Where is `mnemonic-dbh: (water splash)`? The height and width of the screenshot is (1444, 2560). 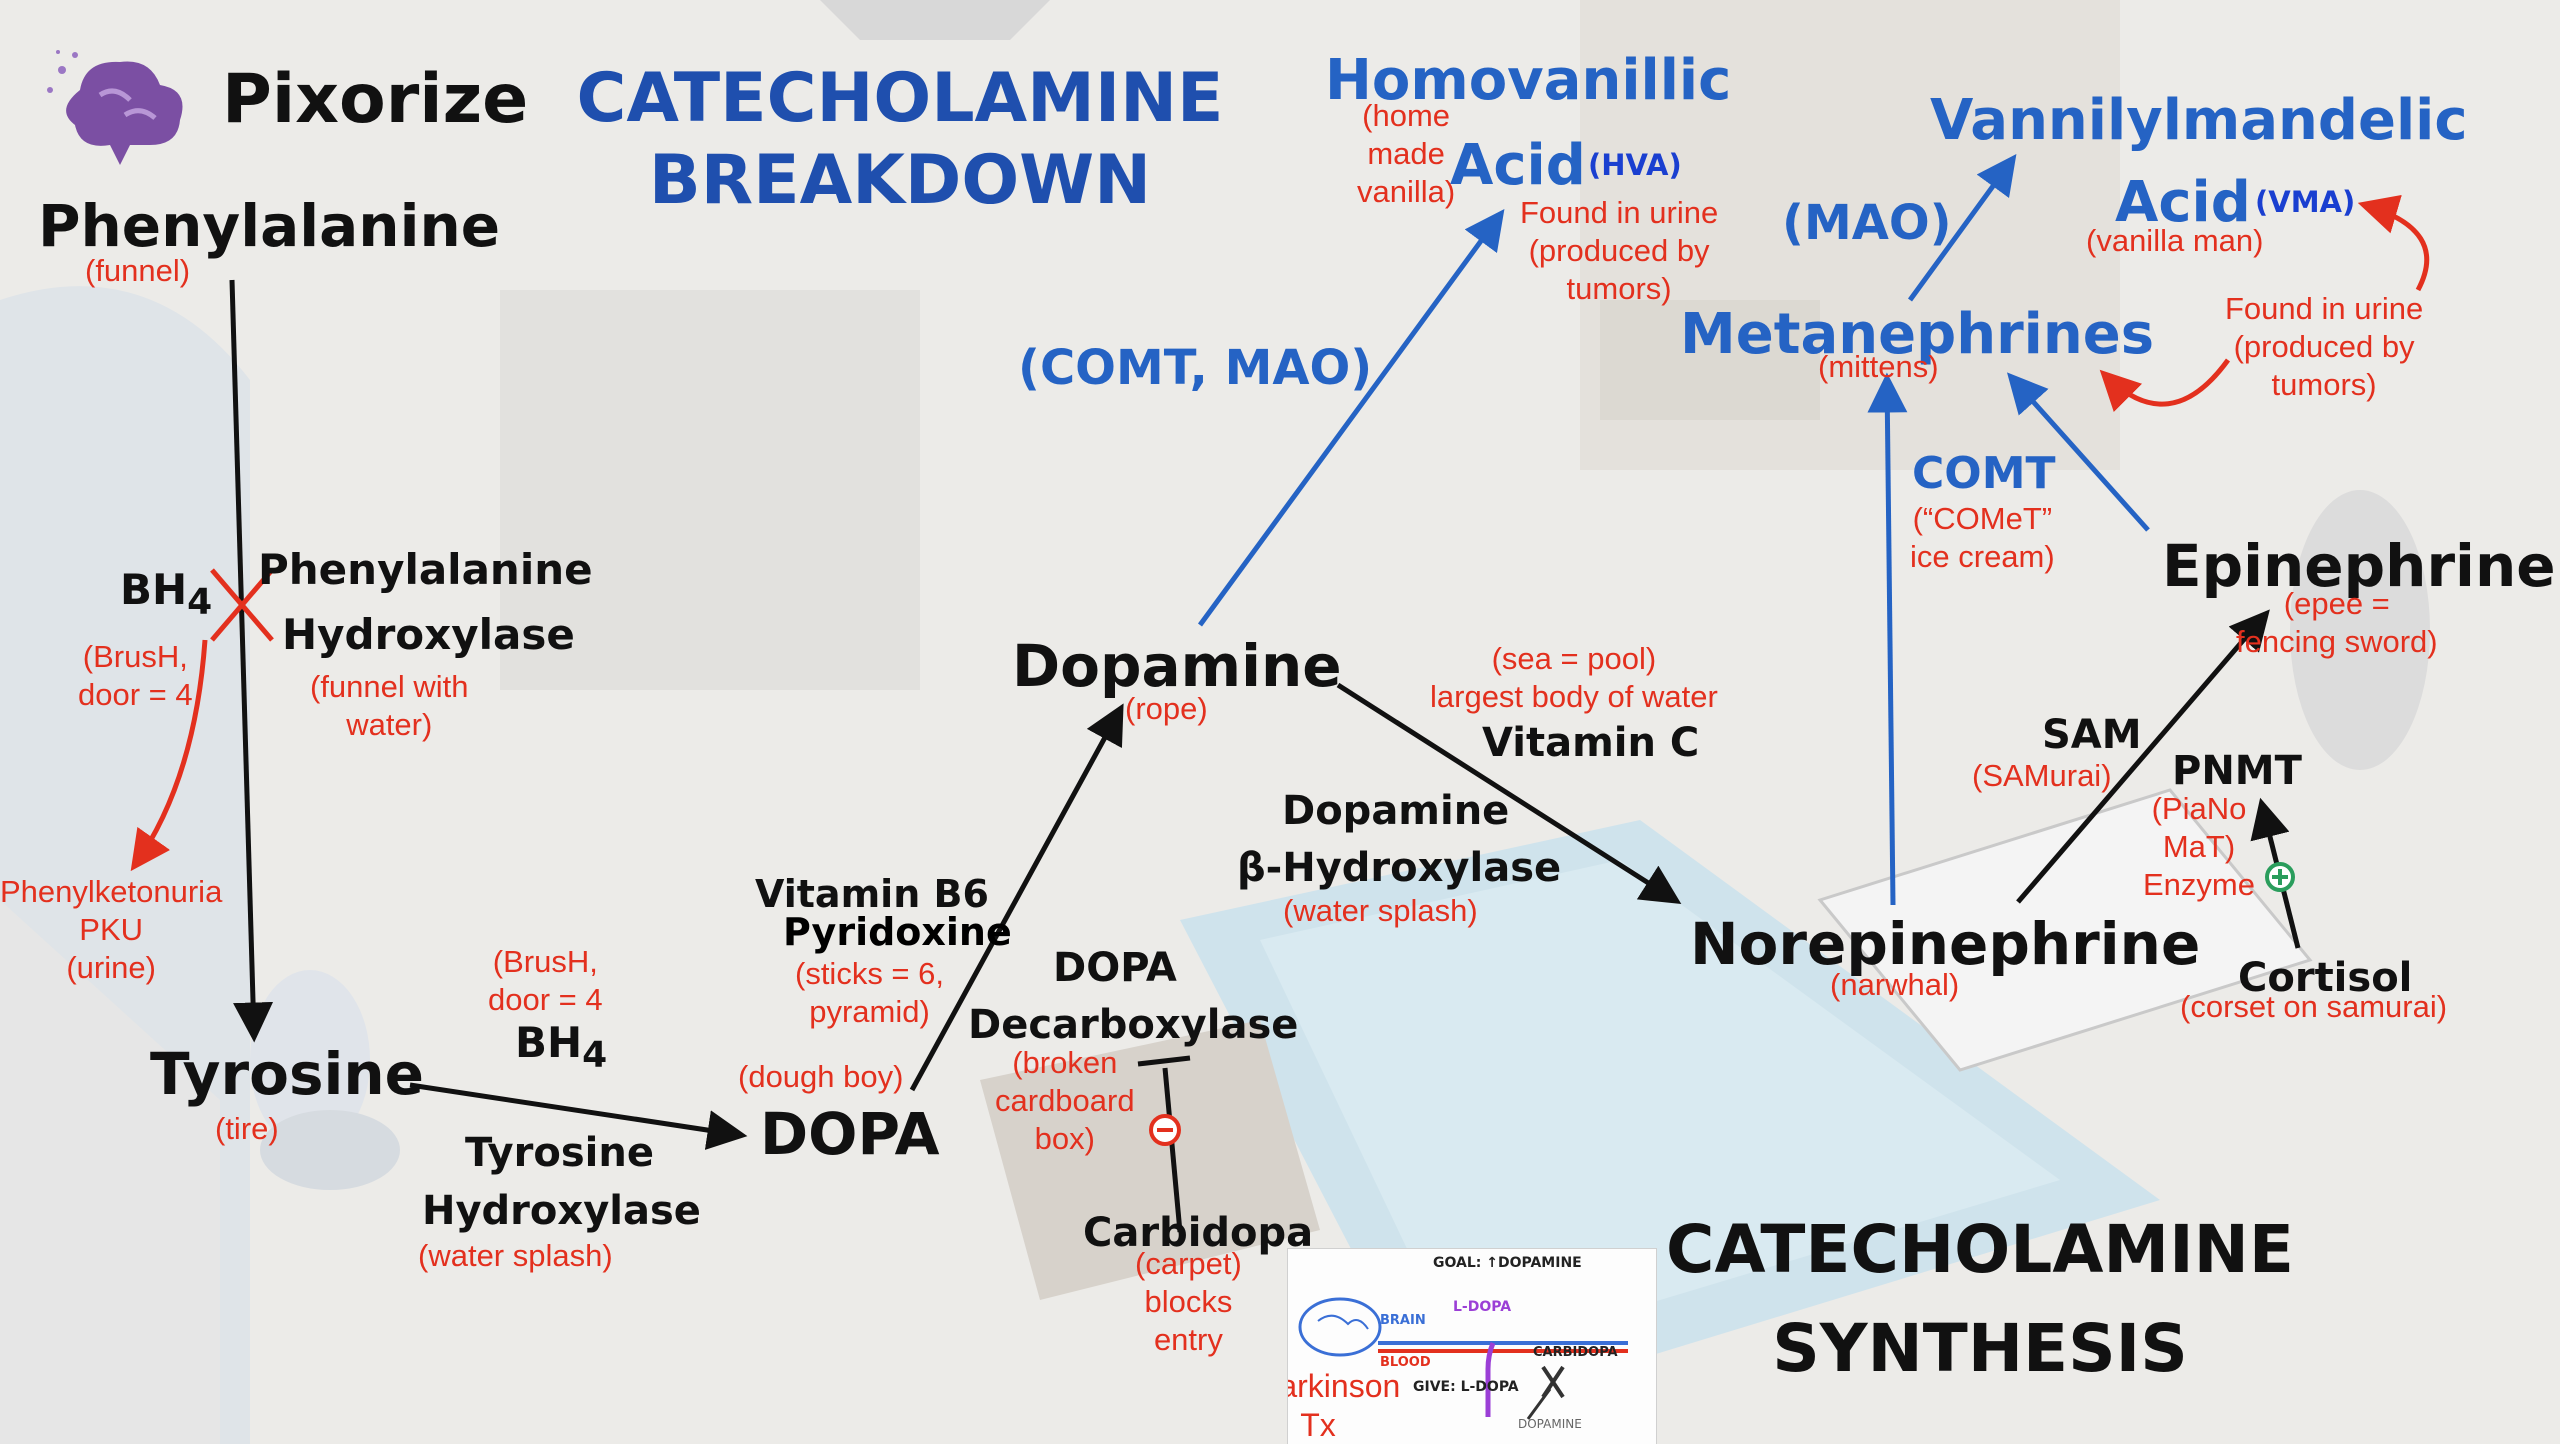 mnemonic-dbh: (water splash) is located at coordinates (1380, 910).